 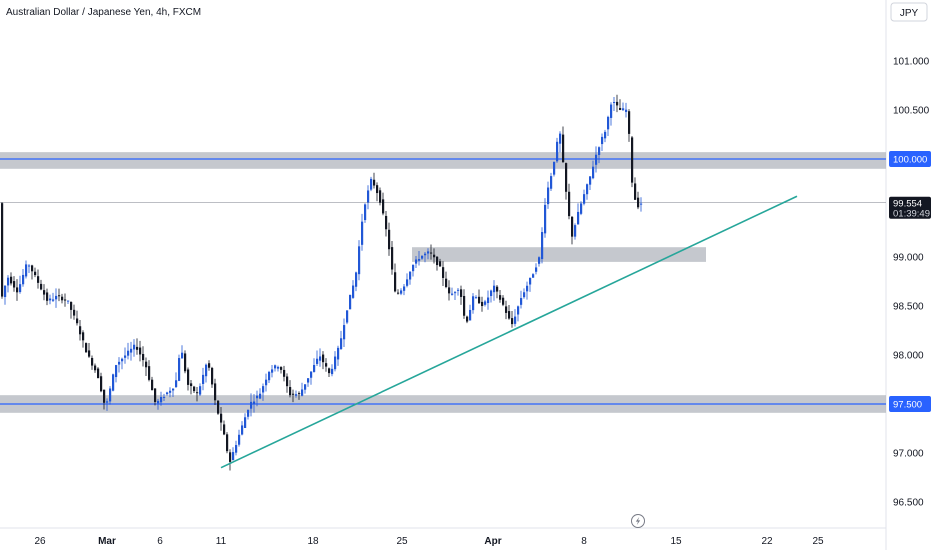 I want to click on x-tick-6: Apr, so click(x=492, y=541).